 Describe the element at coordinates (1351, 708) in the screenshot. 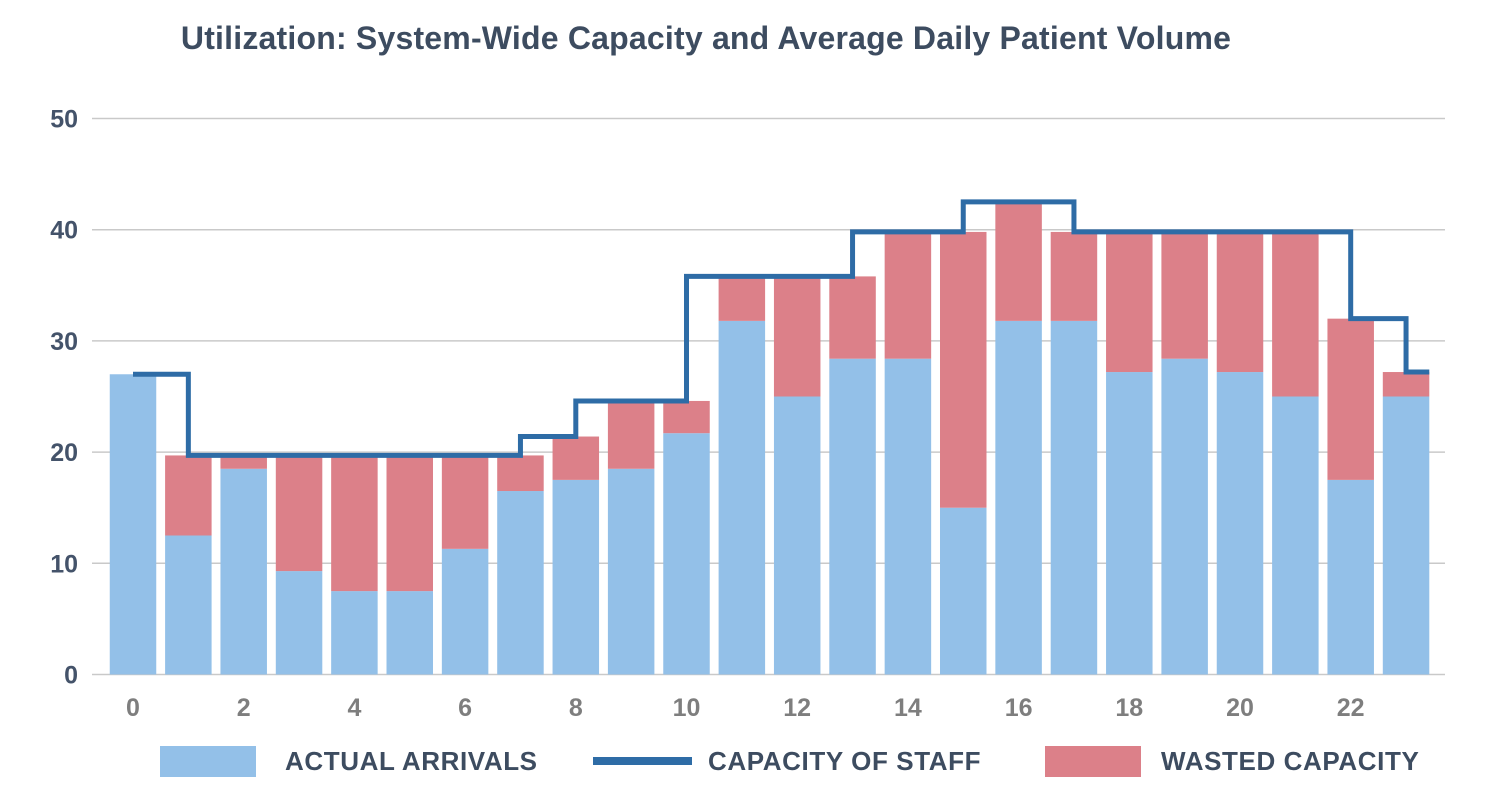

I see `x-axis-label-22: 22` at that location.